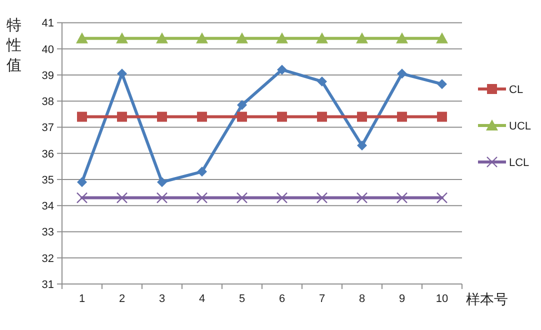  Describe the element at coordinates (242, 299) in the screenshot. I see `x-tick-label: 5` at that location.